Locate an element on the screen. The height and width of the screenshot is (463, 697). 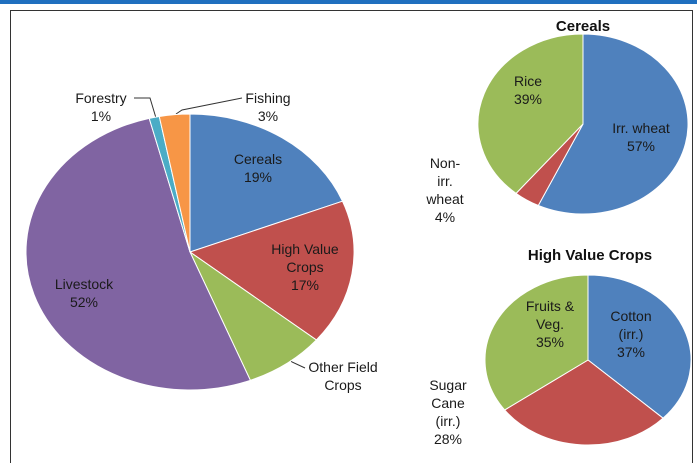
slice-label: High Value Crops 17% is located at coordinates (305, 267).